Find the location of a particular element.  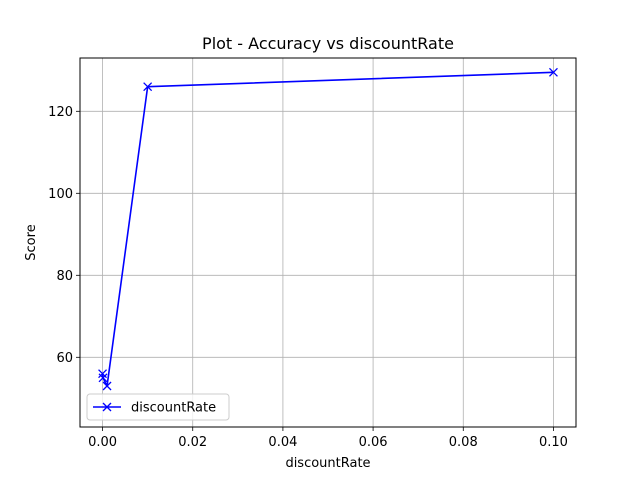

y-tick-label: 100 is located at coordinates (60, 194).